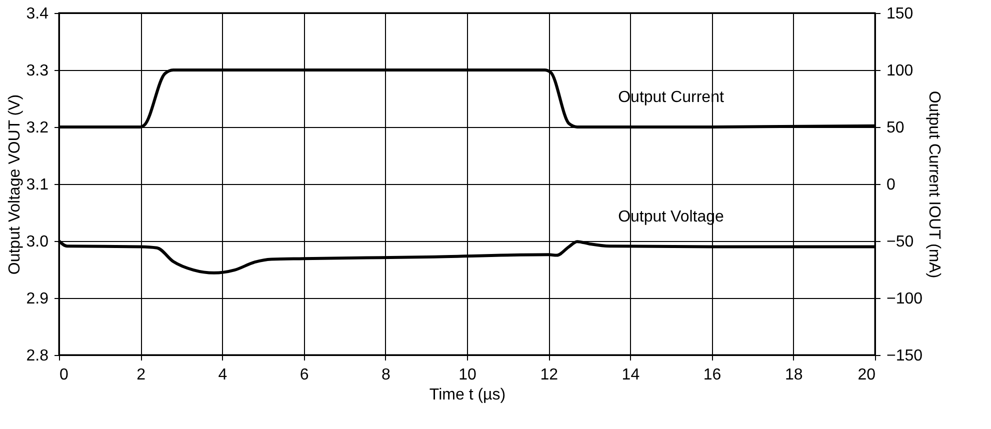 This screenshot has width=991, height=429. Describe the element at coordinates (549, 375) in the screenshot. I see `x-tick-label: 12` at that location.